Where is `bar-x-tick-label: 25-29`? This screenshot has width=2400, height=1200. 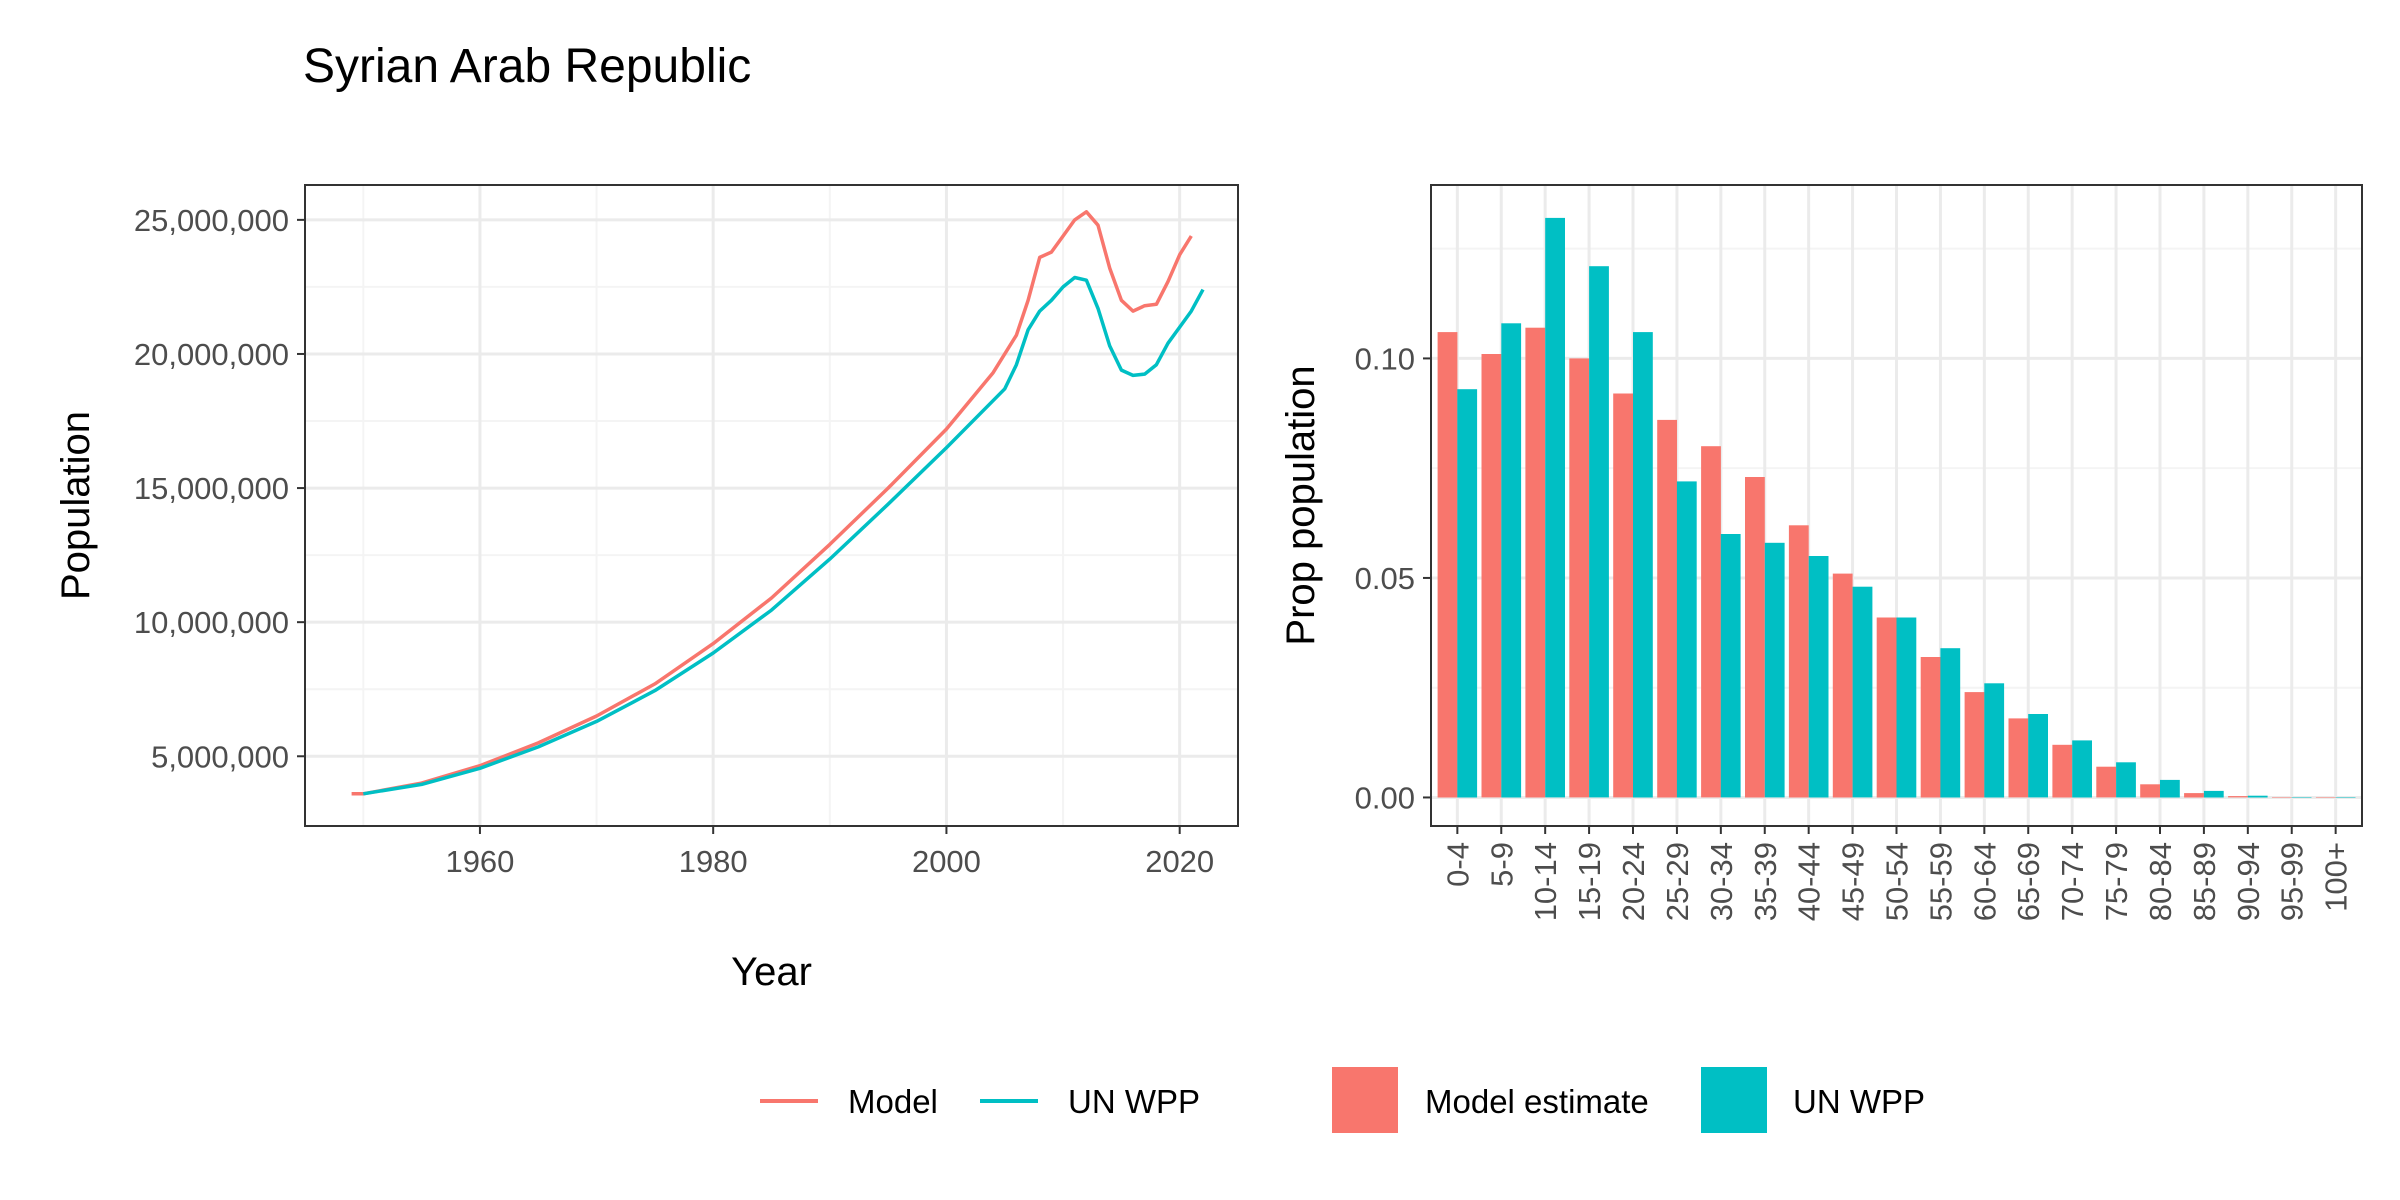
bar-x-tick-label: 25-29 is located at coordinates (1677, 881).